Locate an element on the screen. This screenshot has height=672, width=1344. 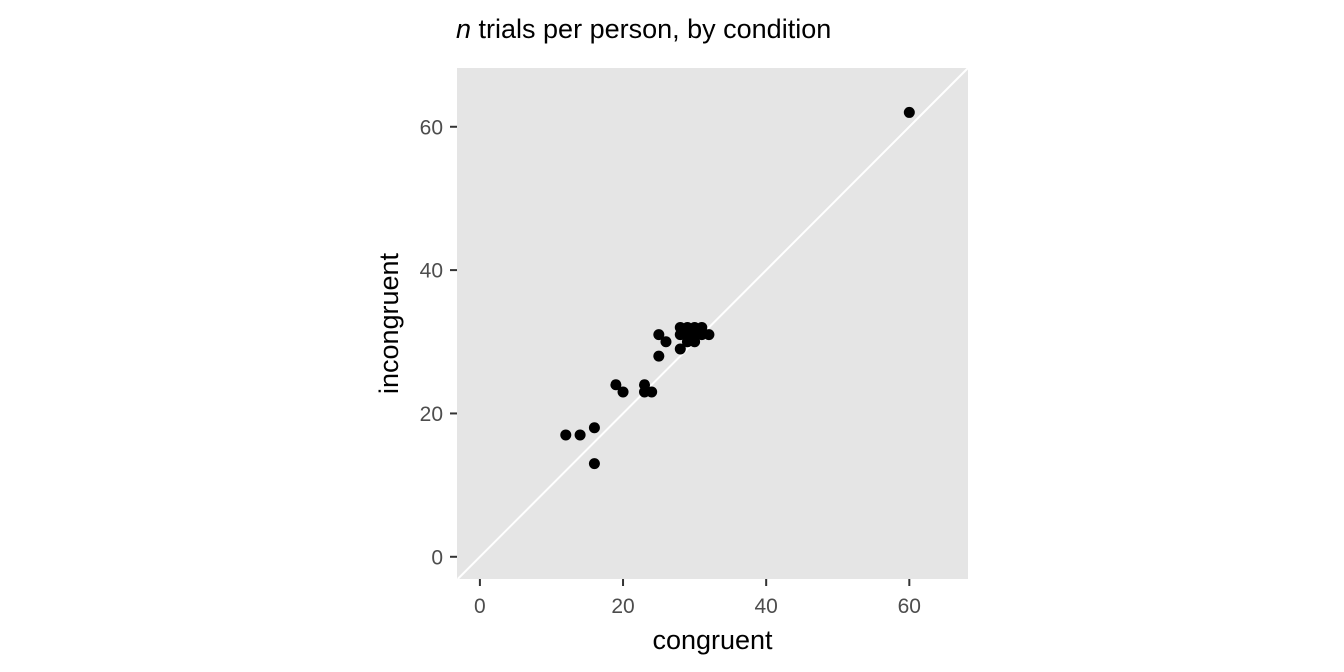
y-tick-label: 20 is located at coordinates (431, 414).